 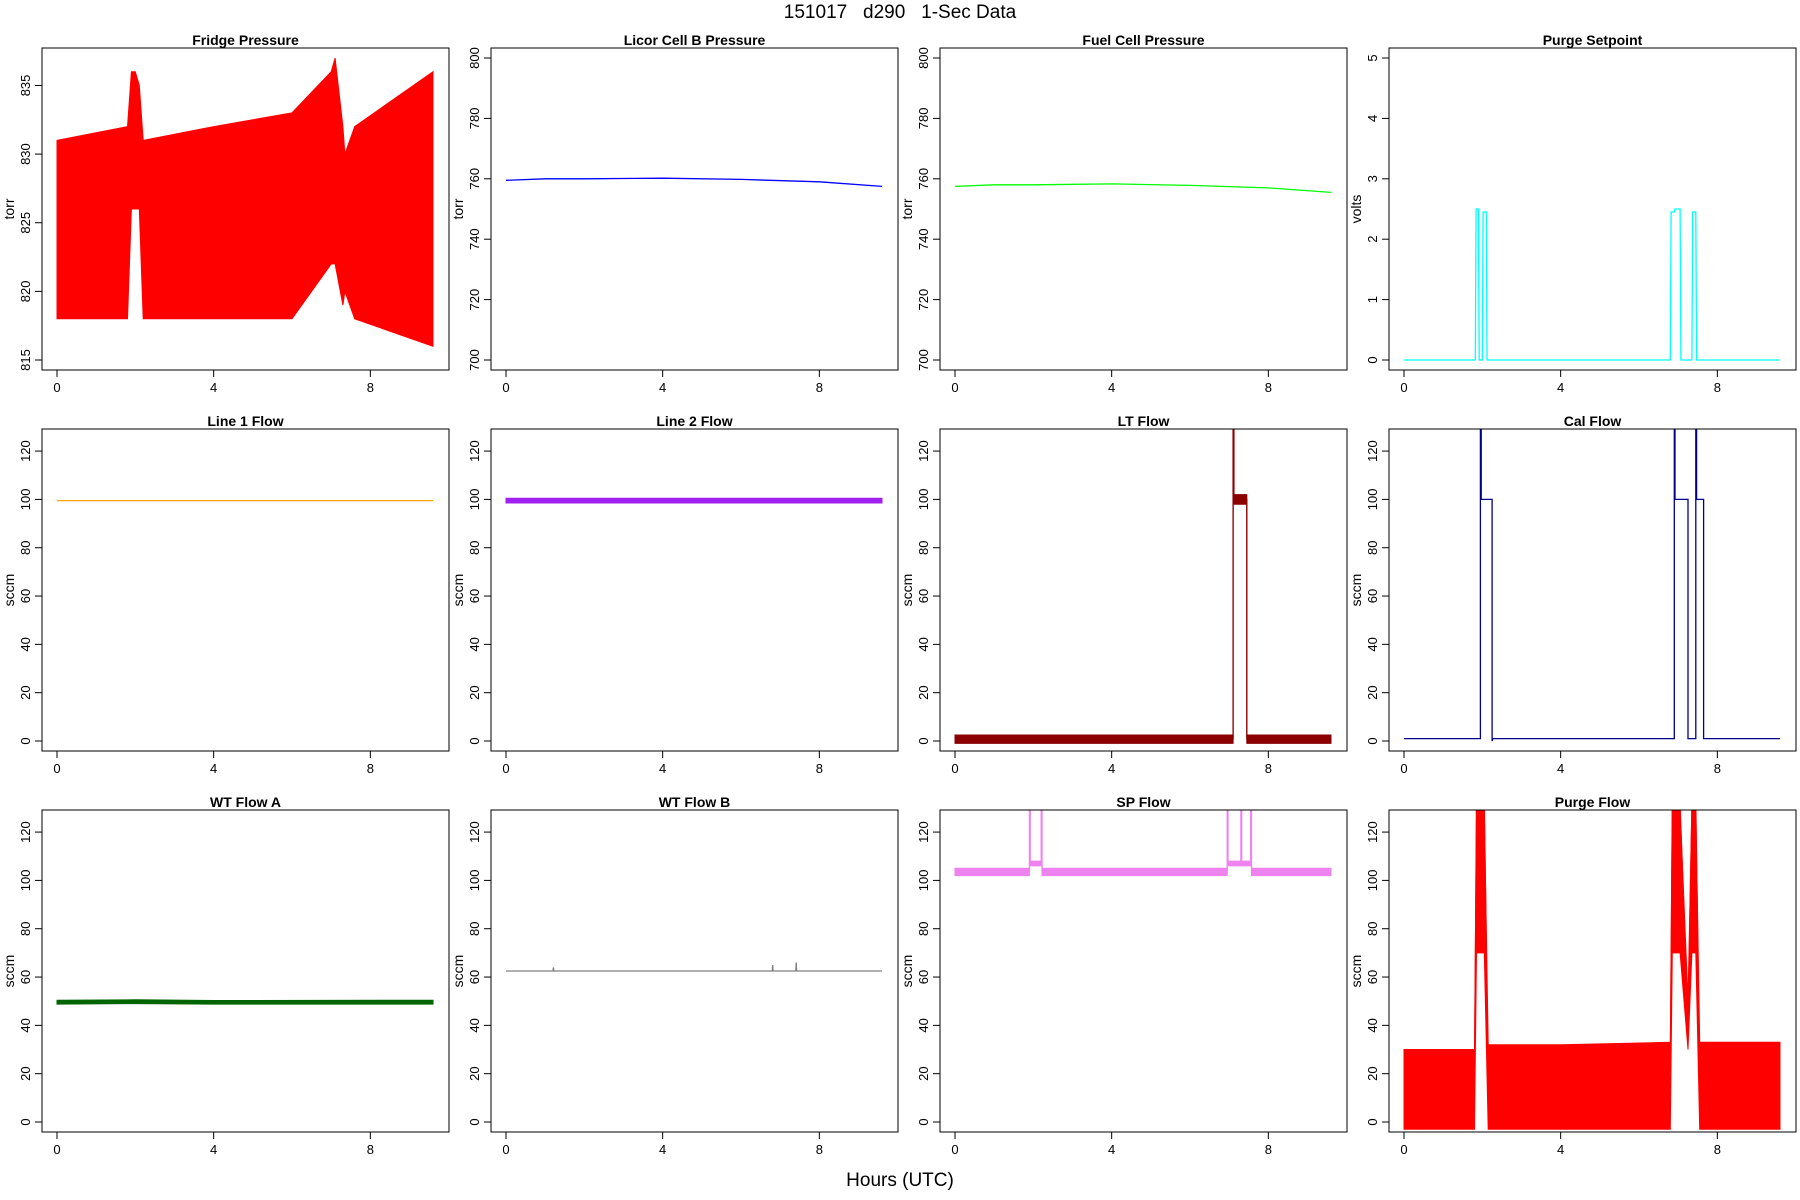 I want to click on chart-title: Fuel Cell Pressure, so click(x=1143, y=40).